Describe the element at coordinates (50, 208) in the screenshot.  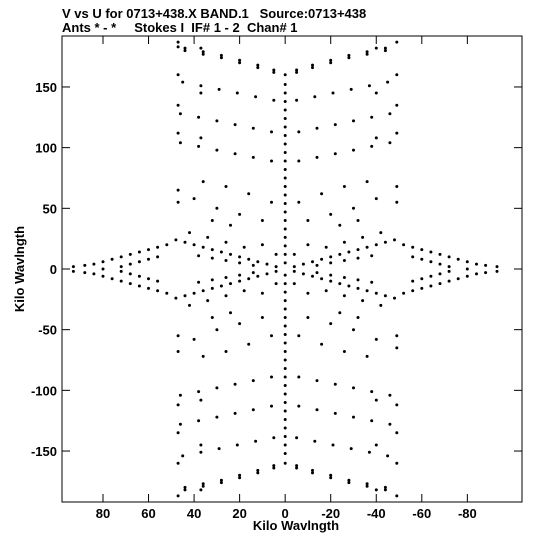
I see `y-tick-label: 50` at that location.